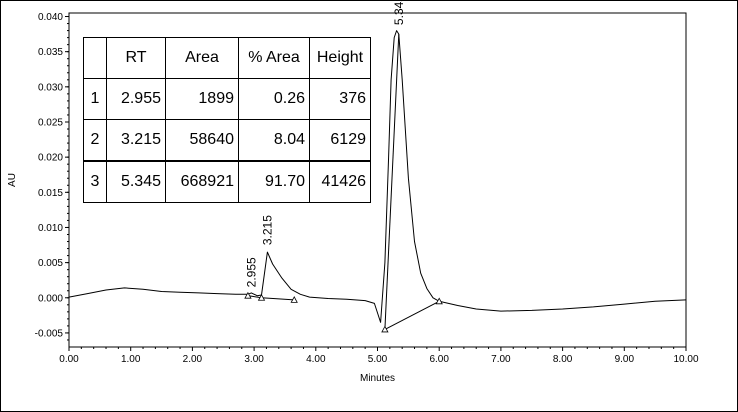 The height and width of the screenshot is (412, 738). What do you see at coordinates (50, 52) in the screenshot?
I see `y-tick-label: 0.035` at bounding box center [50, 52].